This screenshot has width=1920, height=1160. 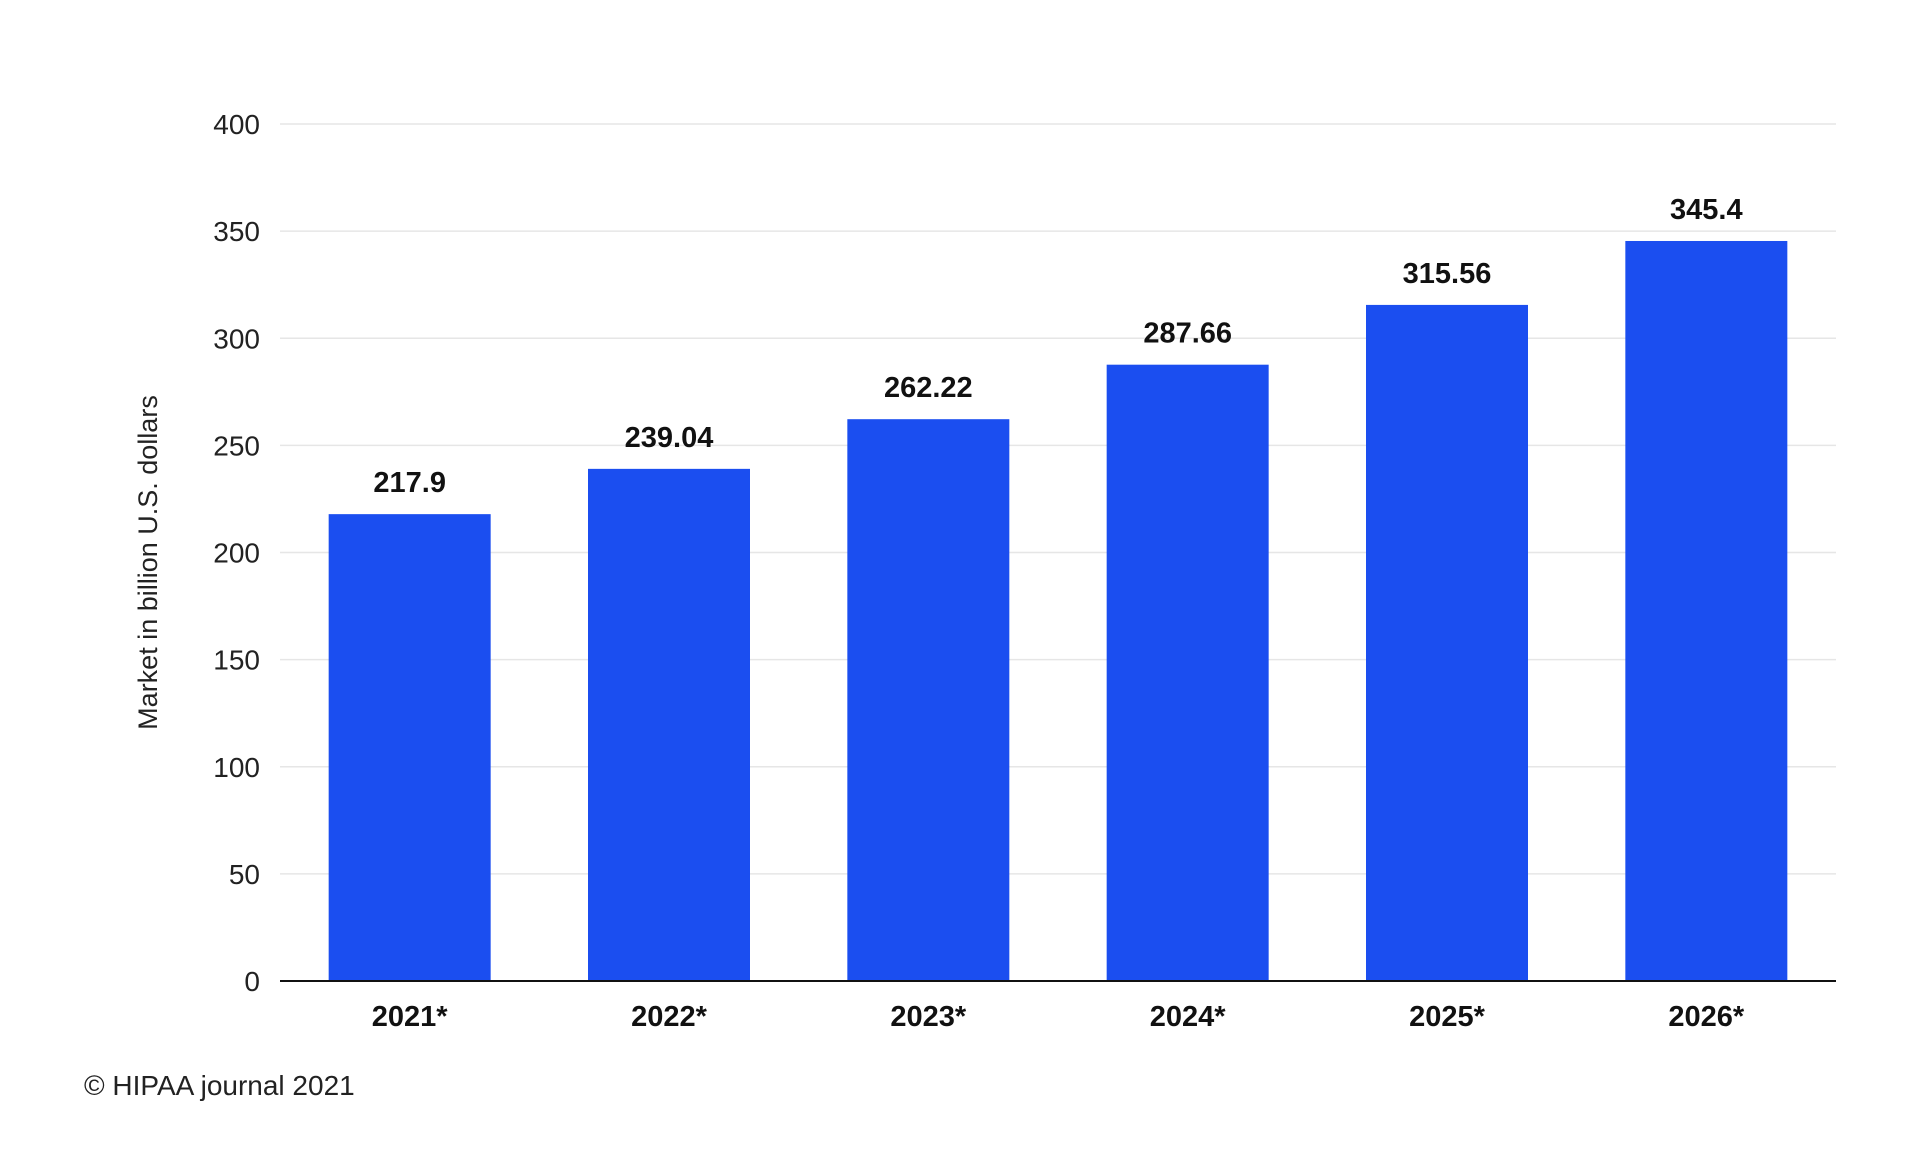 What do you see at coordinates (1706, 210) in the screenshot?
I see `bar-value-label: 345.4` at bounding box center [1706, 210].